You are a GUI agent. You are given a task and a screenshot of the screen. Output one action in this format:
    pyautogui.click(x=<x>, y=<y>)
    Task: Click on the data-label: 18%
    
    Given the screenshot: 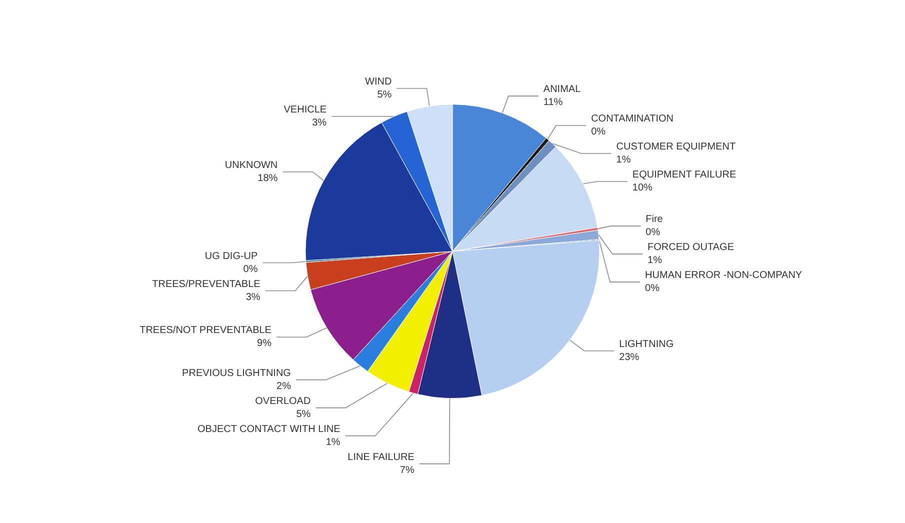 What is the action you would take?
    pyautogui.click(x=268, y=178)
    